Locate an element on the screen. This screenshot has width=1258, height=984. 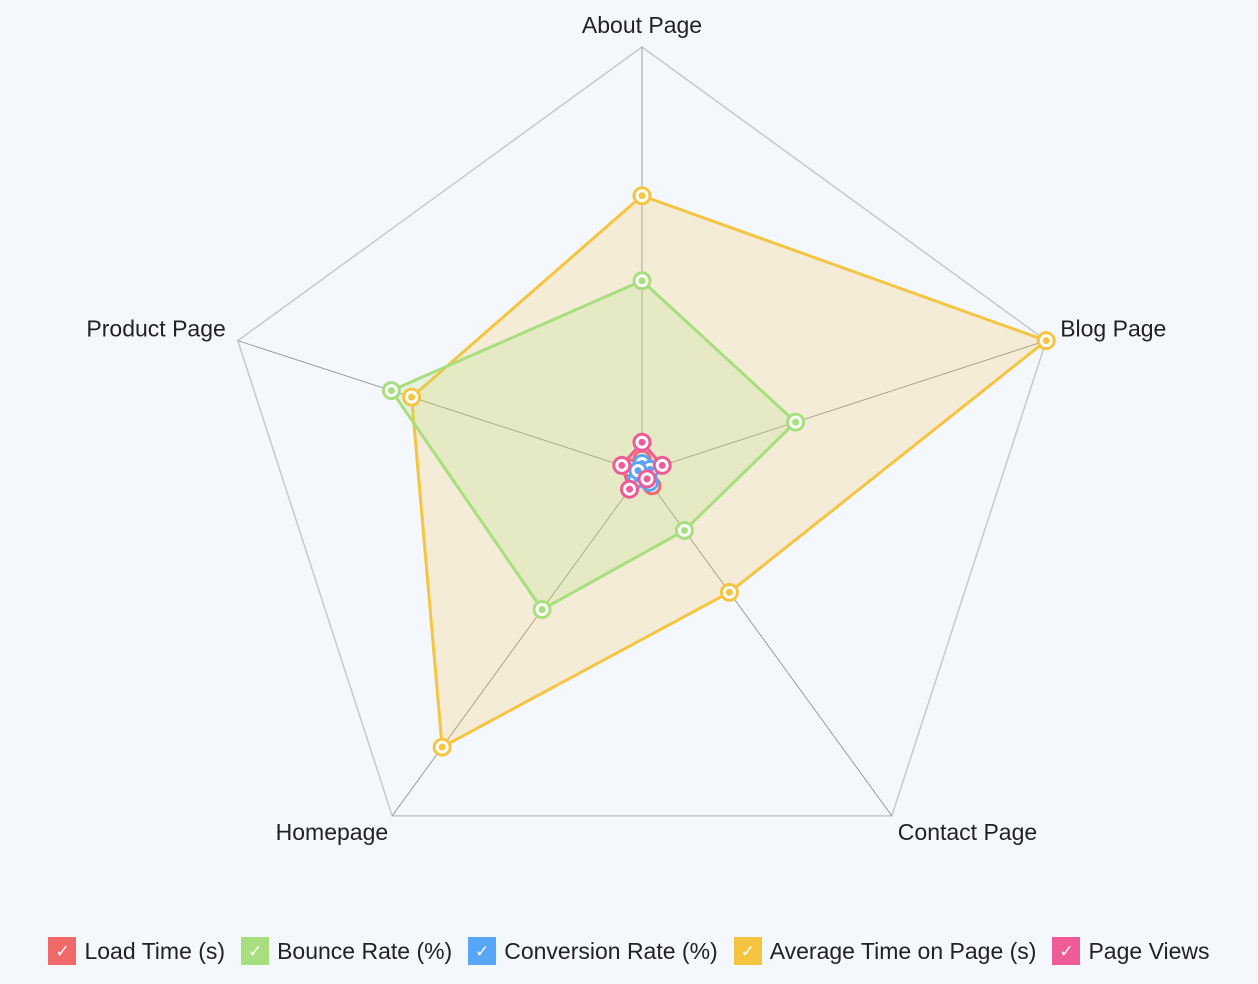
axis-label-homepage: Homepage is located at coordinates (332, 832).